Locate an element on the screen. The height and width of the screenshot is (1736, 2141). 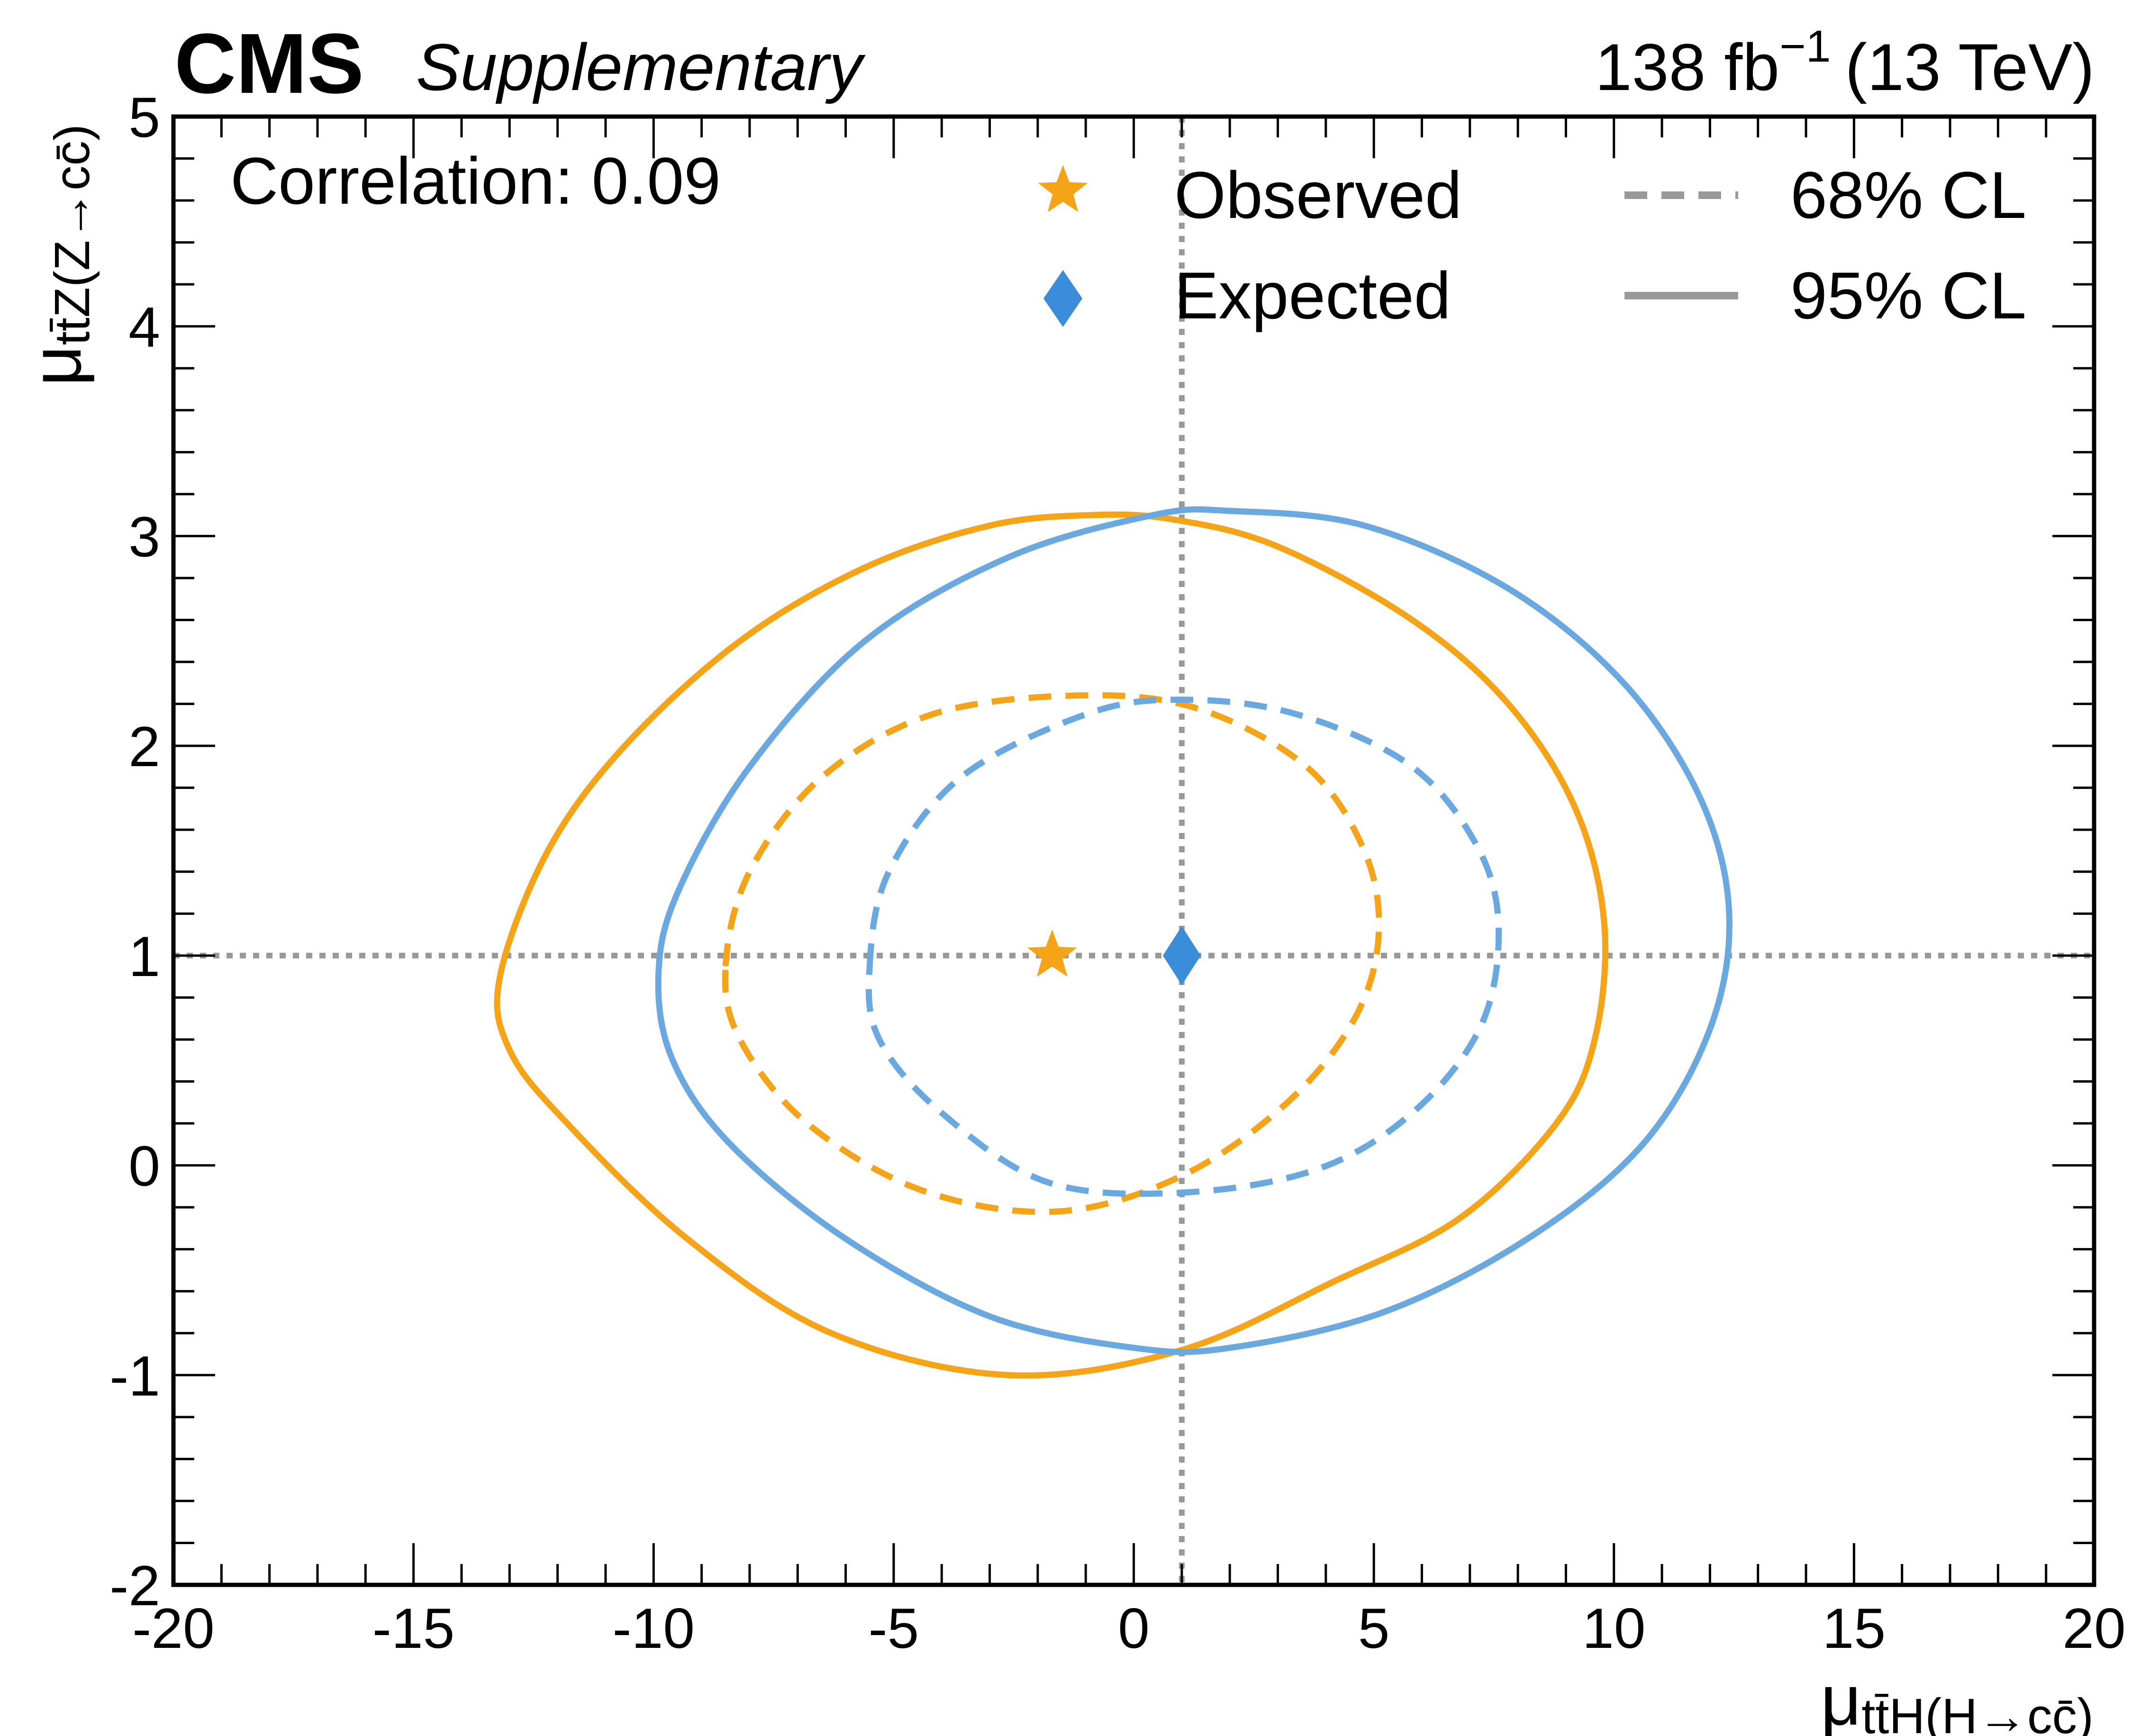
status-label: Supplementary is located at coordinates (641, 67).